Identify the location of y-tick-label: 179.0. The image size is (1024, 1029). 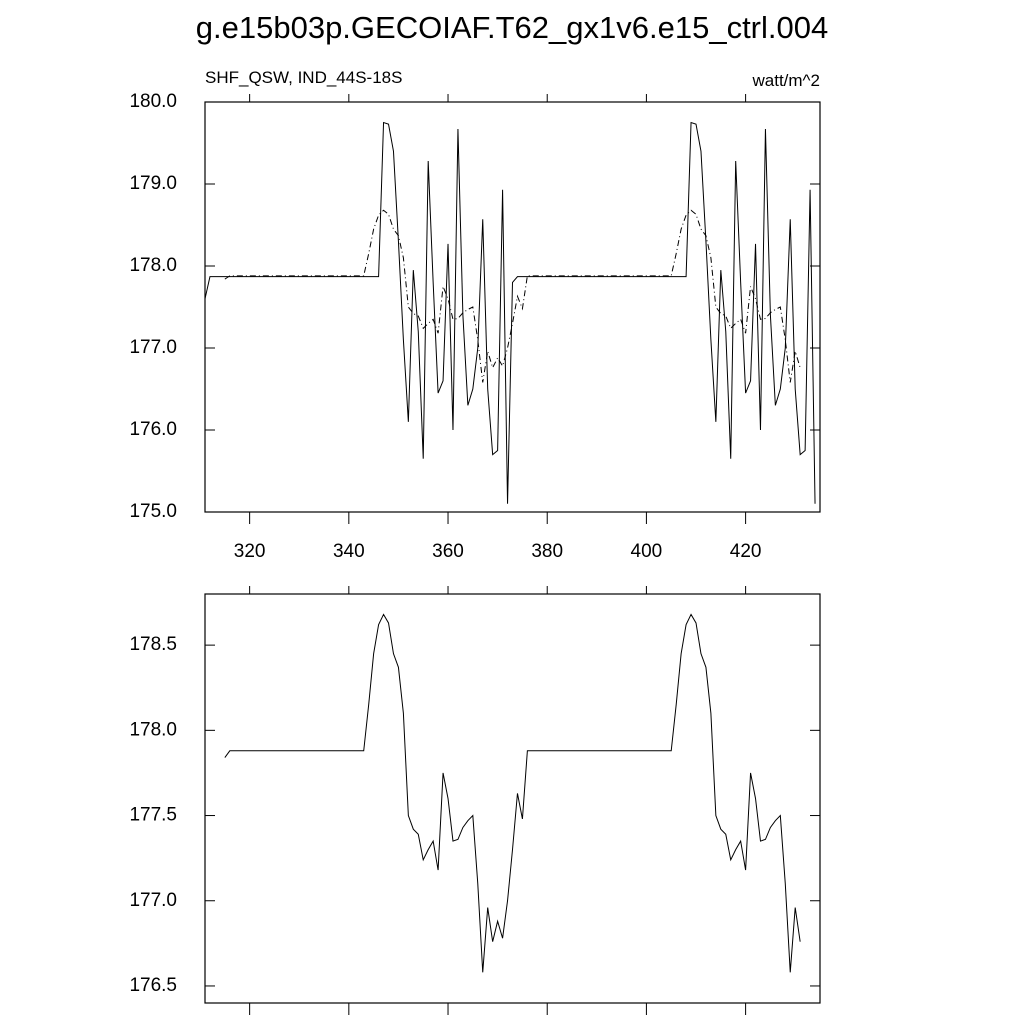
(153, 183).